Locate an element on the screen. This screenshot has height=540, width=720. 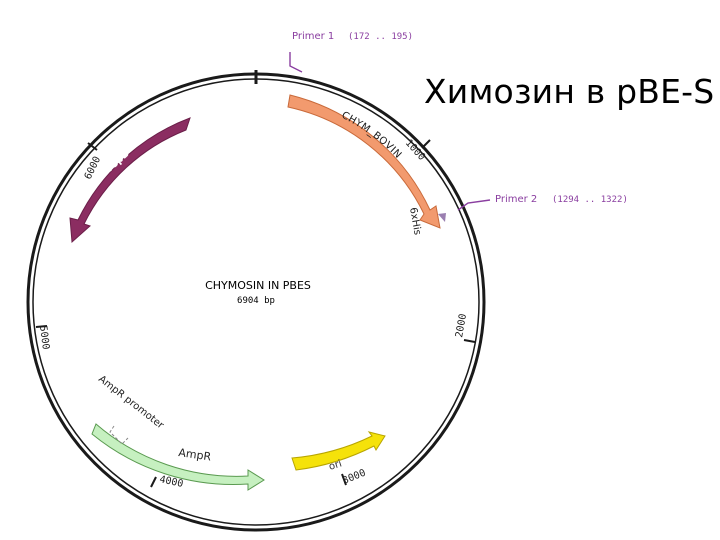
primer-1-label: Primer 1 is located at coordinates (313, 36).